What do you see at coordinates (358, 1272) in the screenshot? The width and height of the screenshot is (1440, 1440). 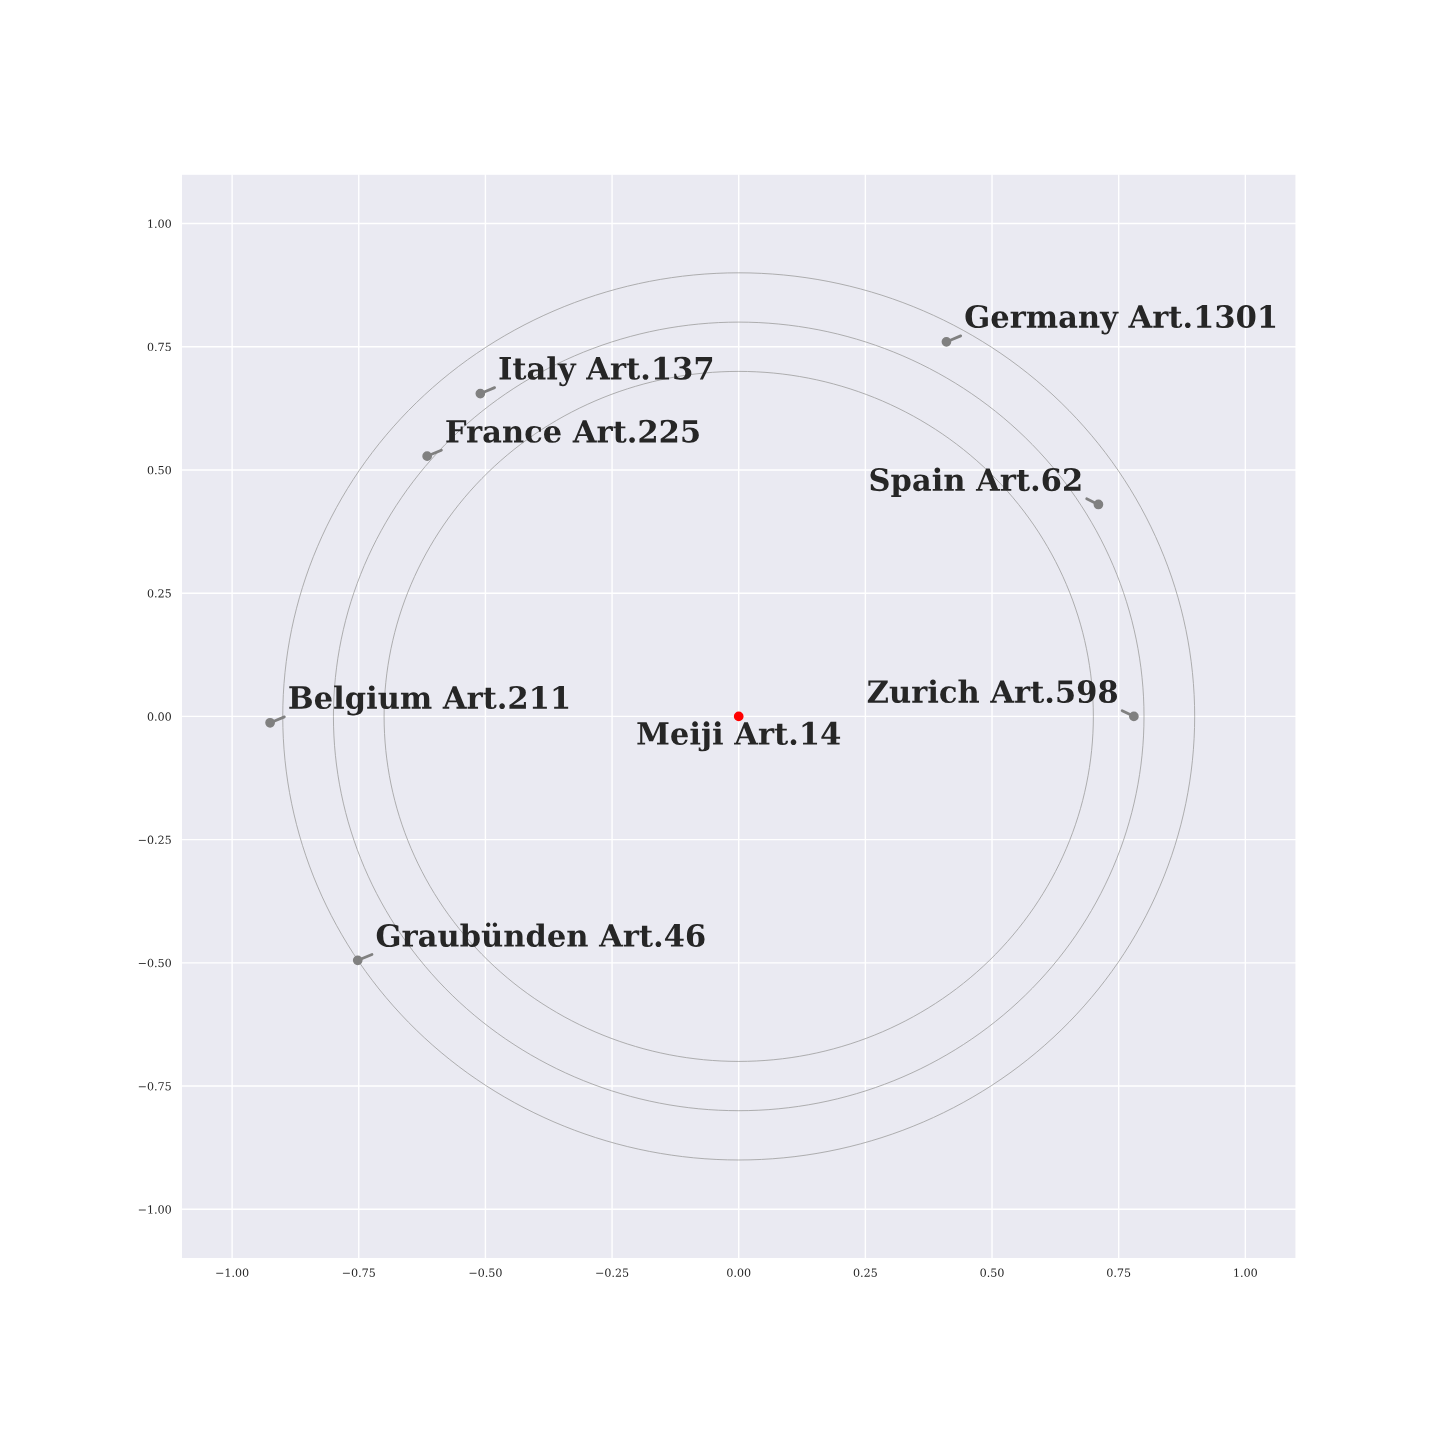 I see `x-tick-label: −0.75` at bounding box center [358, 1272].